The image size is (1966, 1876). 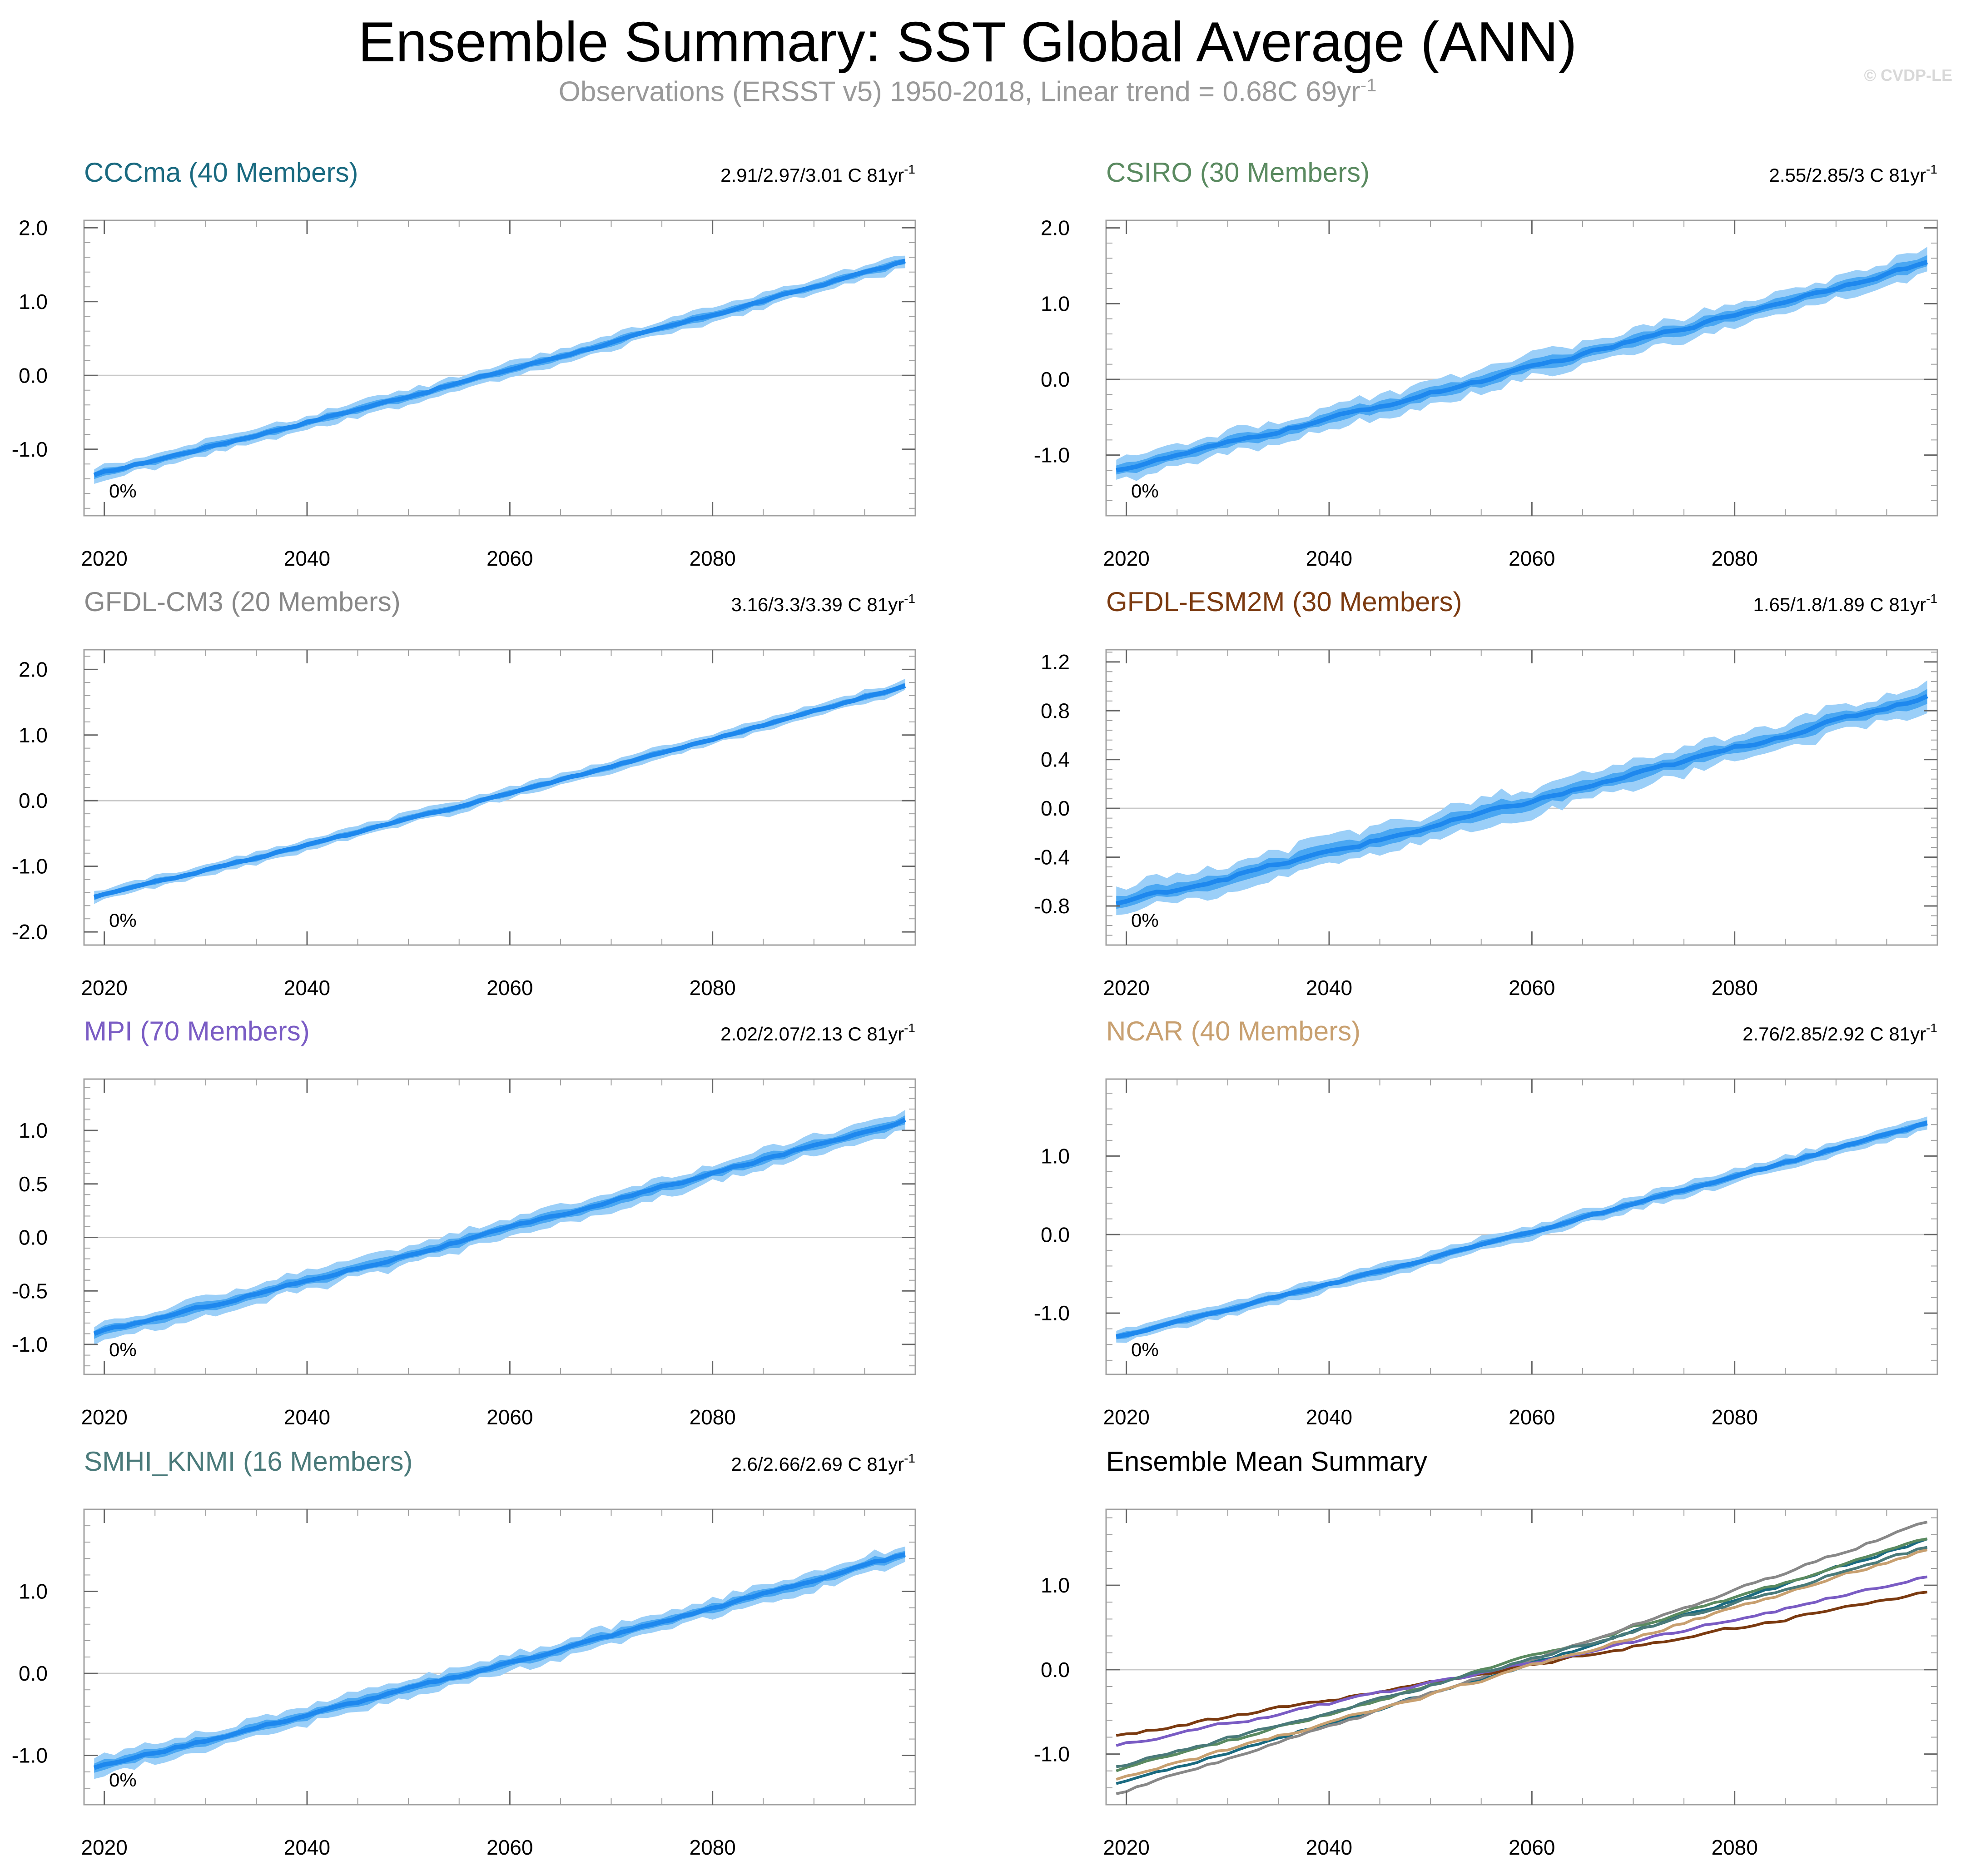 I want to click on y-tick-label: -0.8, so click(x=1052, y=906).